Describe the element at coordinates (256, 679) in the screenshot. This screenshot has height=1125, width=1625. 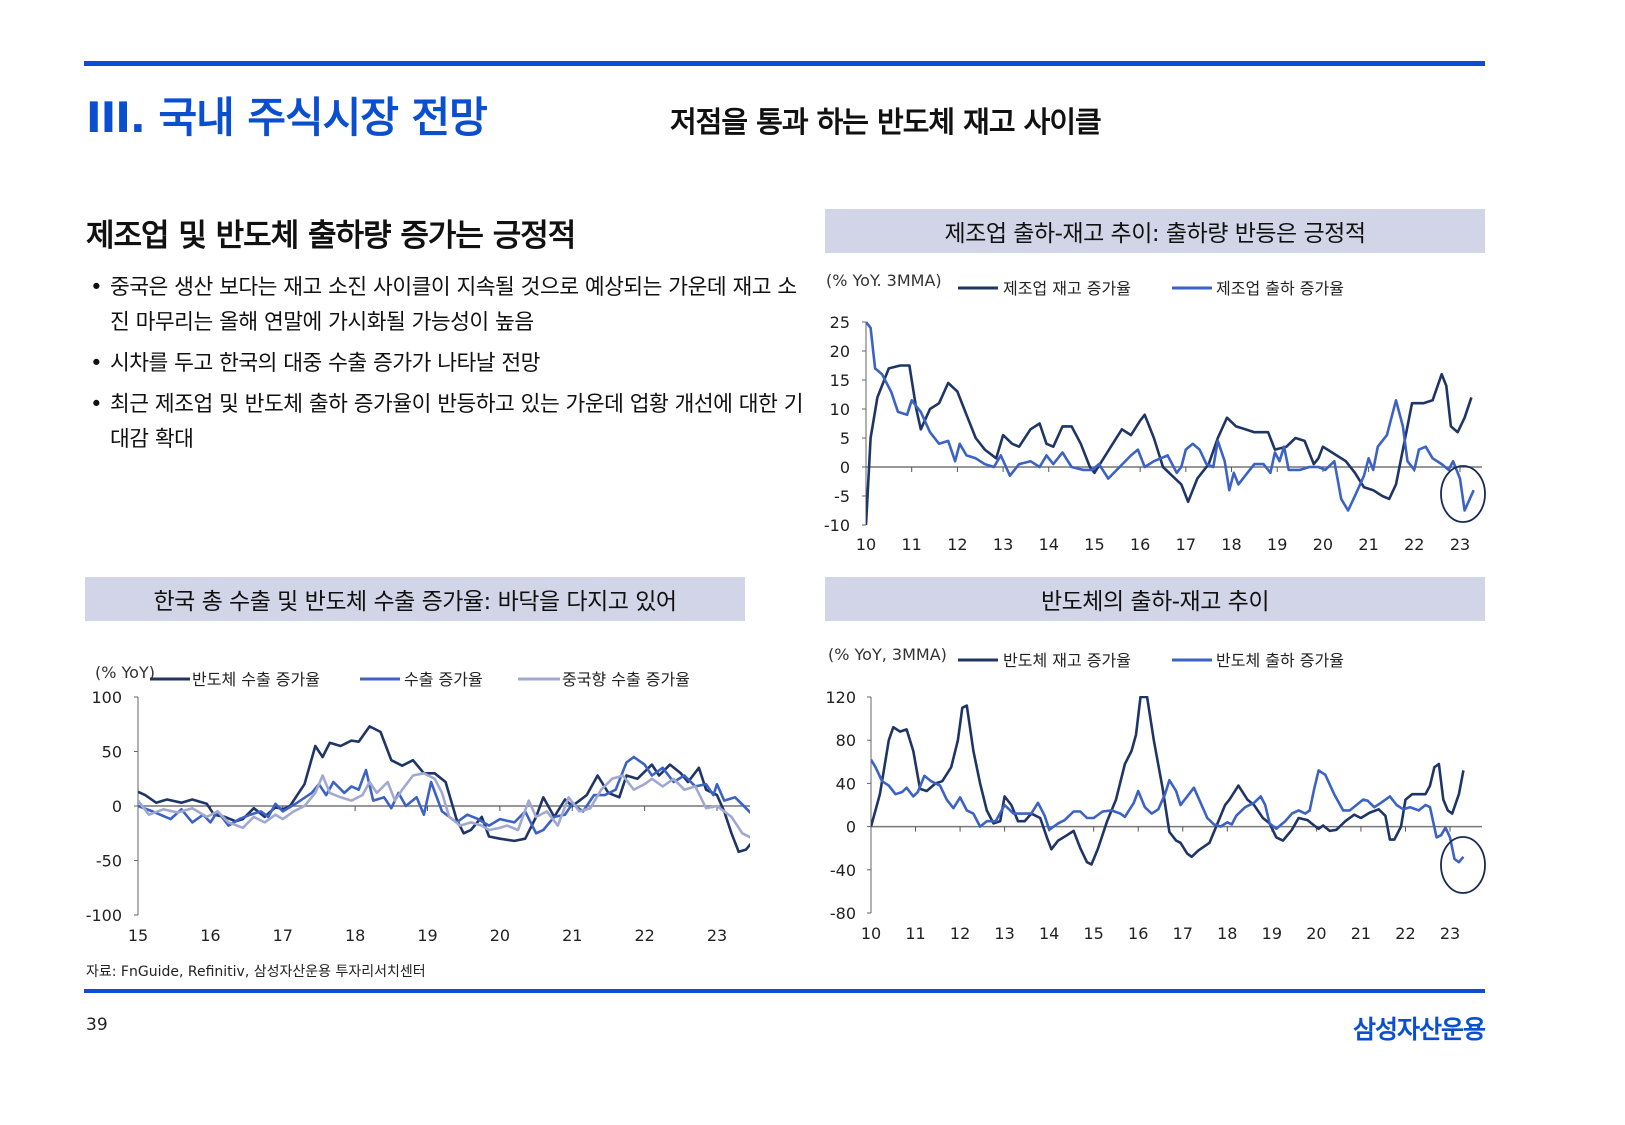
I see `legend-label: 반도체 수출 증가율` at that location.